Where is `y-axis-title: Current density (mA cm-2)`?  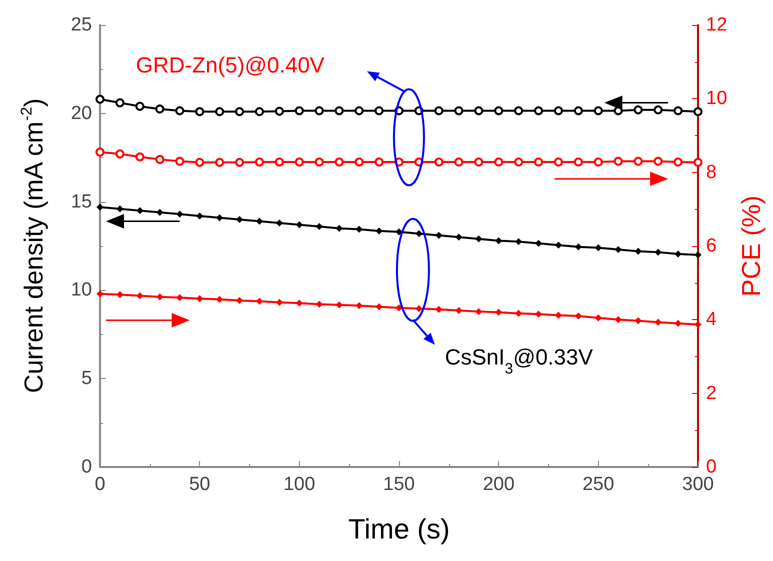 y-axis-title: Current density (mA cm-2) is located at coordinates (33, 246).